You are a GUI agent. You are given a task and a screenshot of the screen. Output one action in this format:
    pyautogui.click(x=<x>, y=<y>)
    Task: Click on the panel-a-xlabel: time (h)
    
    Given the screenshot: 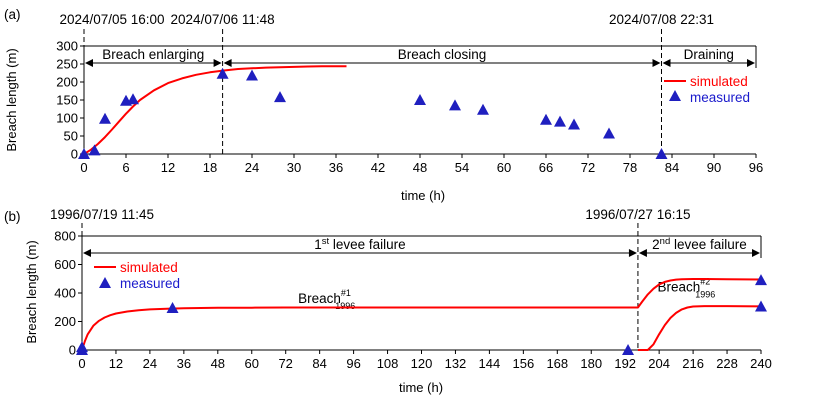 What is the action you would take?
    pyautogui.click(x=423, y=195)
    